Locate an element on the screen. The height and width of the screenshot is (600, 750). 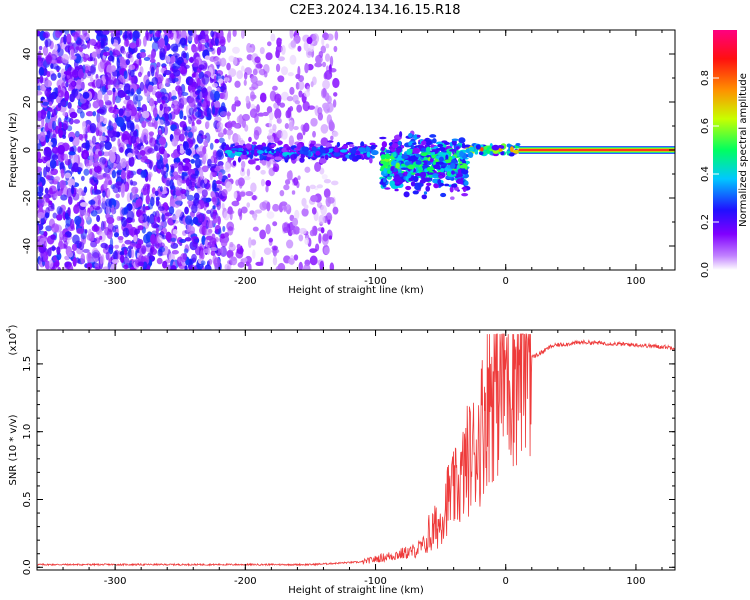
spectrogram-region is located at coordinates (596, 150).